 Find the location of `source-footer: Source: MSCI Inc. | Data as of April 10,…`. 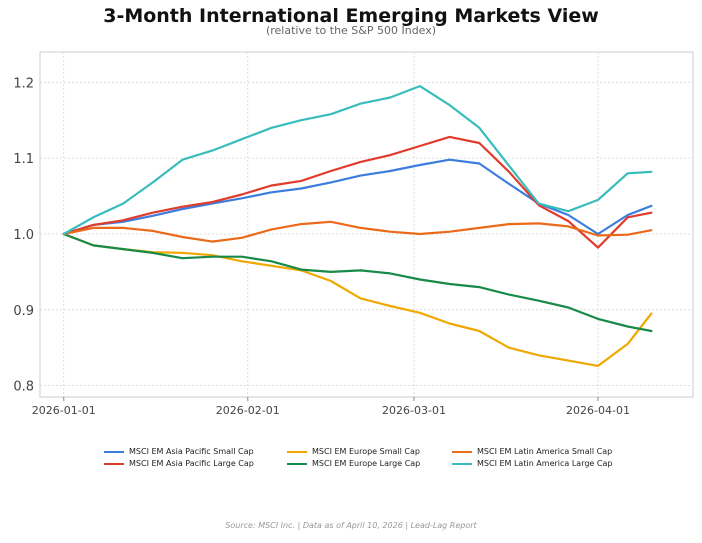

source-footer: Source: MSCI Inc. | Data as of April 10,… is located at coordinates (351, 525).